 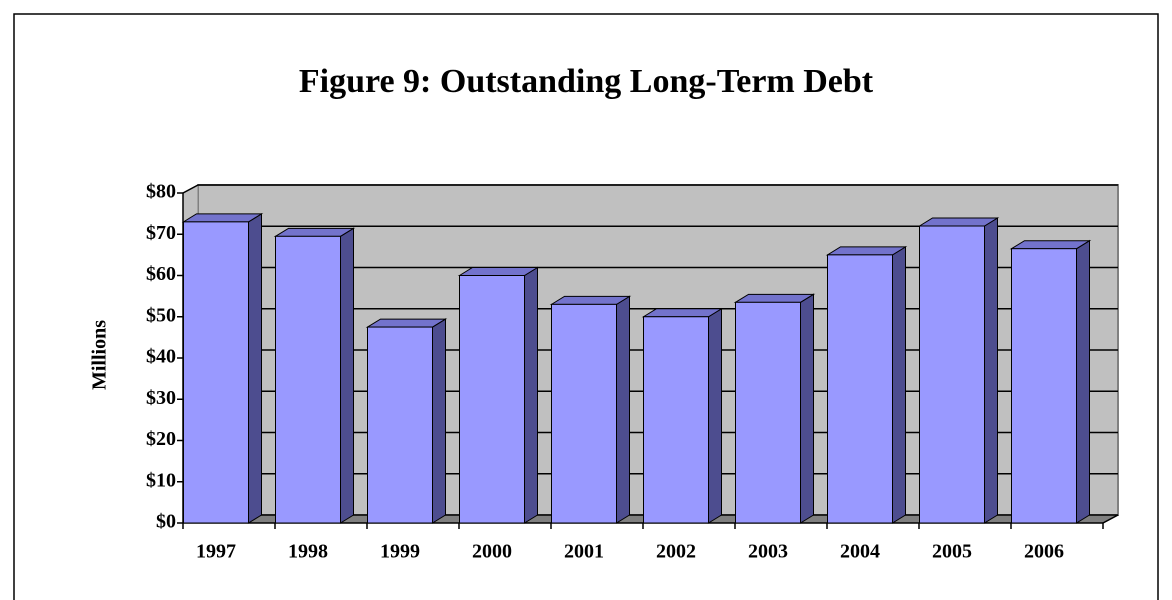 I want to click on y-tick-label: $40, so click(x=161, y=357).